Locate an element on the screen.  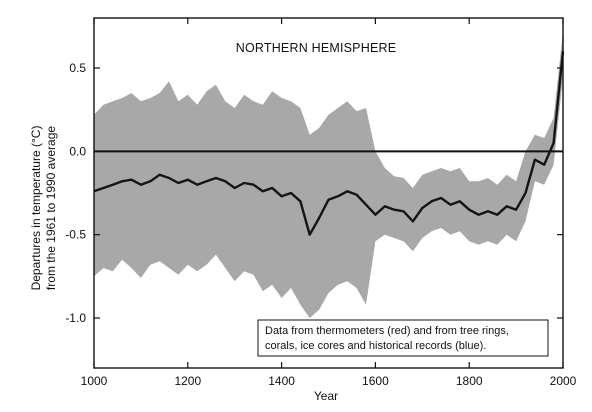
x-tick-label: 1000 is located at coordinates (94, 381).